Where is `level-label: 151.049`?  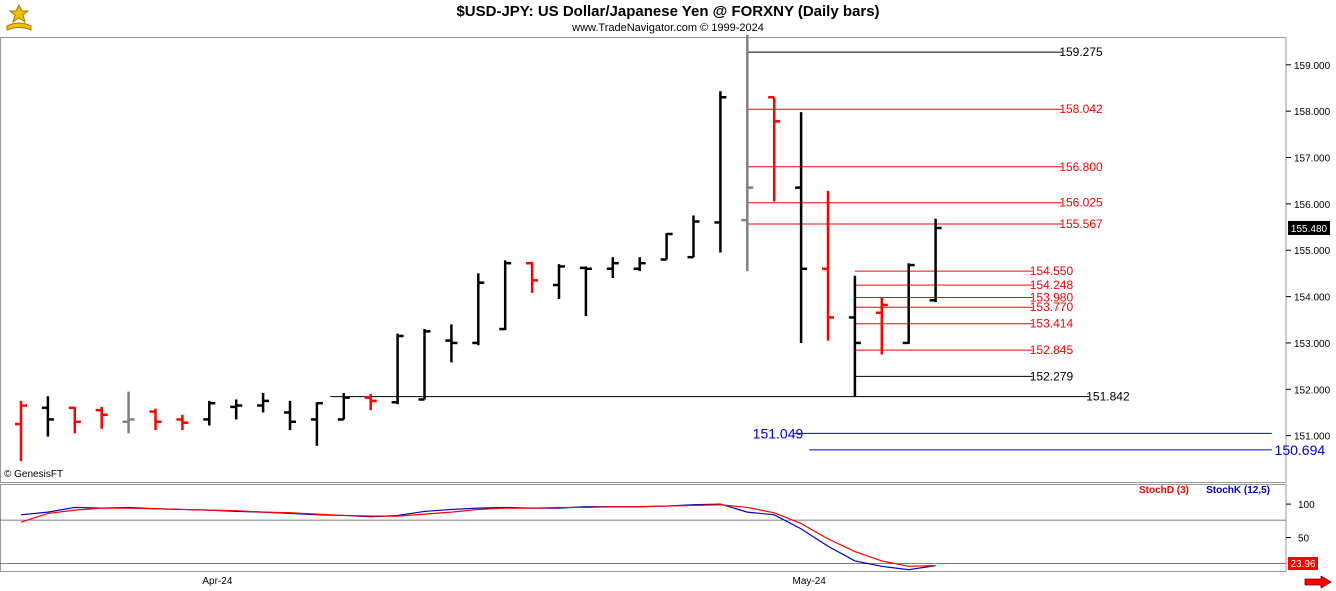 level-label: 151.049 is located at coordinates (778, 433).